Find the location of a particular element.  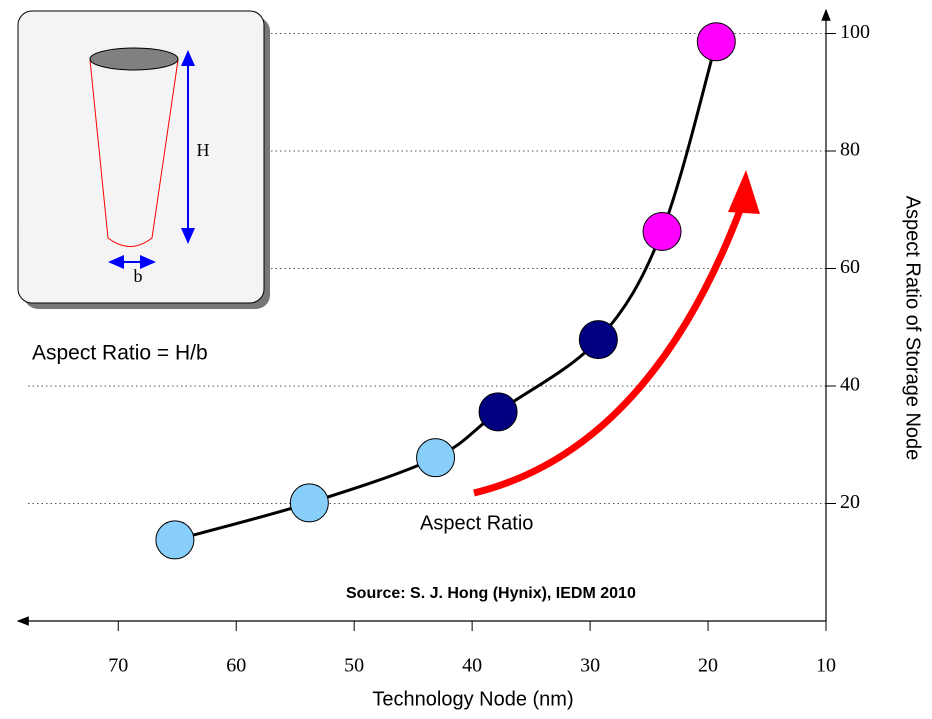

cone-top is located at coordinates (134, 59).